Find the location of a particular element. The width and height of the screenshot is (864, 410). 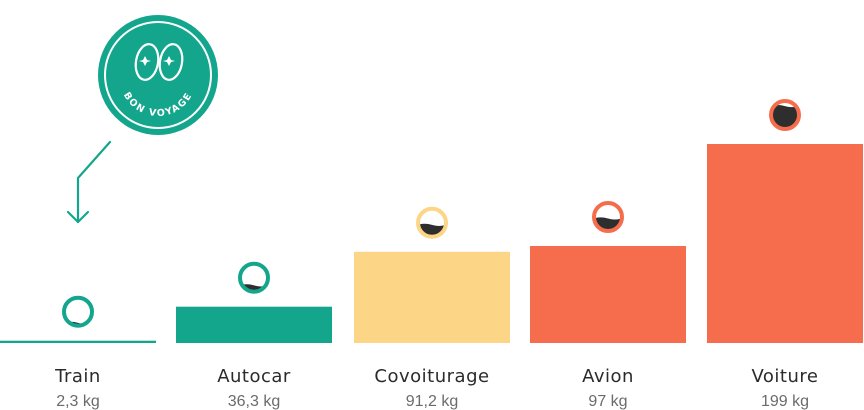

category-label-autocar: Autocar is located at coordinates (254, 376).